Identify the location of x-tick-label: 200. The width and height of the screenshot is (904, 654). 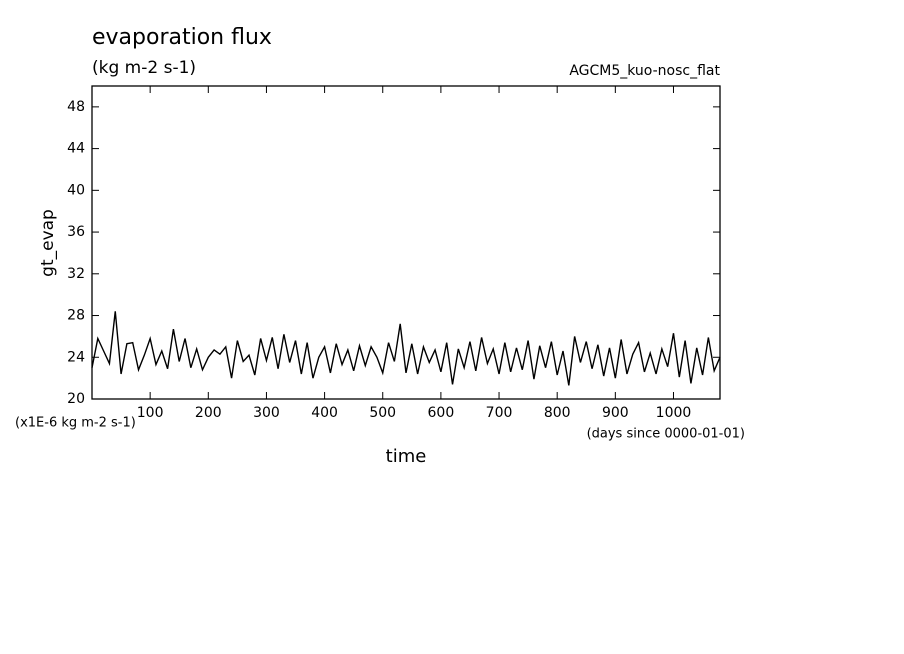
(208, 413).